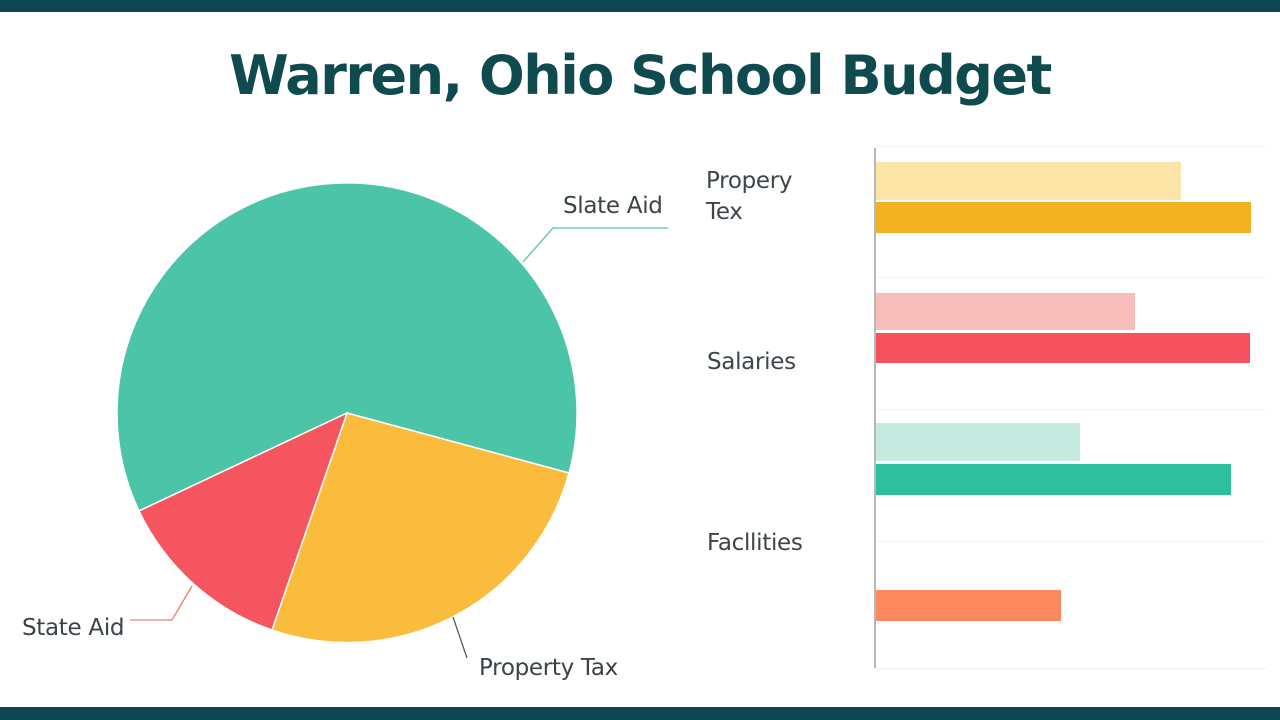  I want to click on bottom-frame-bar, so click(640, 713).